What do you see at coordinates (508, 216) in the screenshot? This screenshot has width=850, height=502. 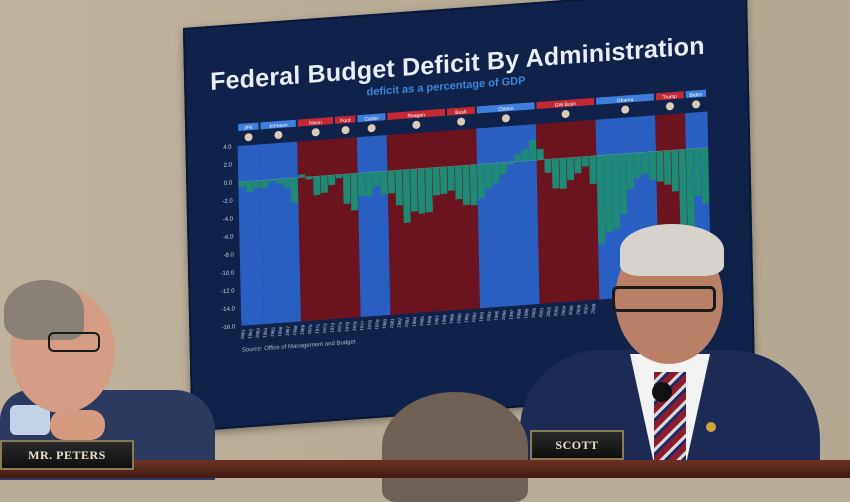 I see `admin-band-clinton` at bounding box center [508, 216].